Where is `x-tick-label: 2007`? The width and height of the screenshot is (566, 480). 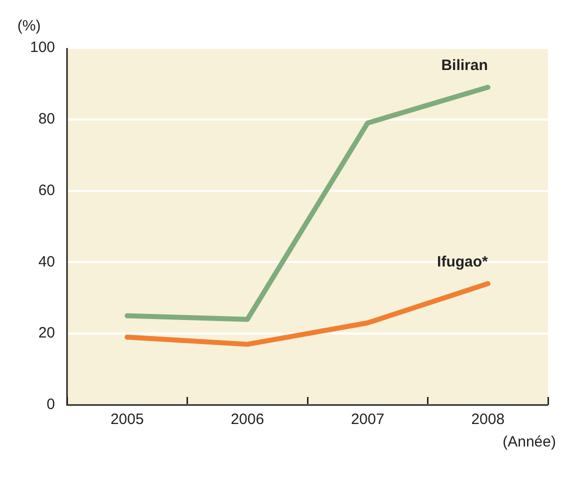 x-tick-label: 2007 is located at coordinates (367, 419).